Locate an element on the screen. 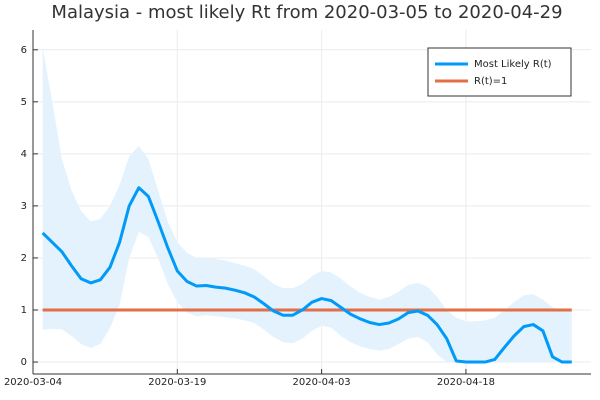 This screenshot has height=400, width=600. y-tick-label: 0 is located at coordinates (24, 362).